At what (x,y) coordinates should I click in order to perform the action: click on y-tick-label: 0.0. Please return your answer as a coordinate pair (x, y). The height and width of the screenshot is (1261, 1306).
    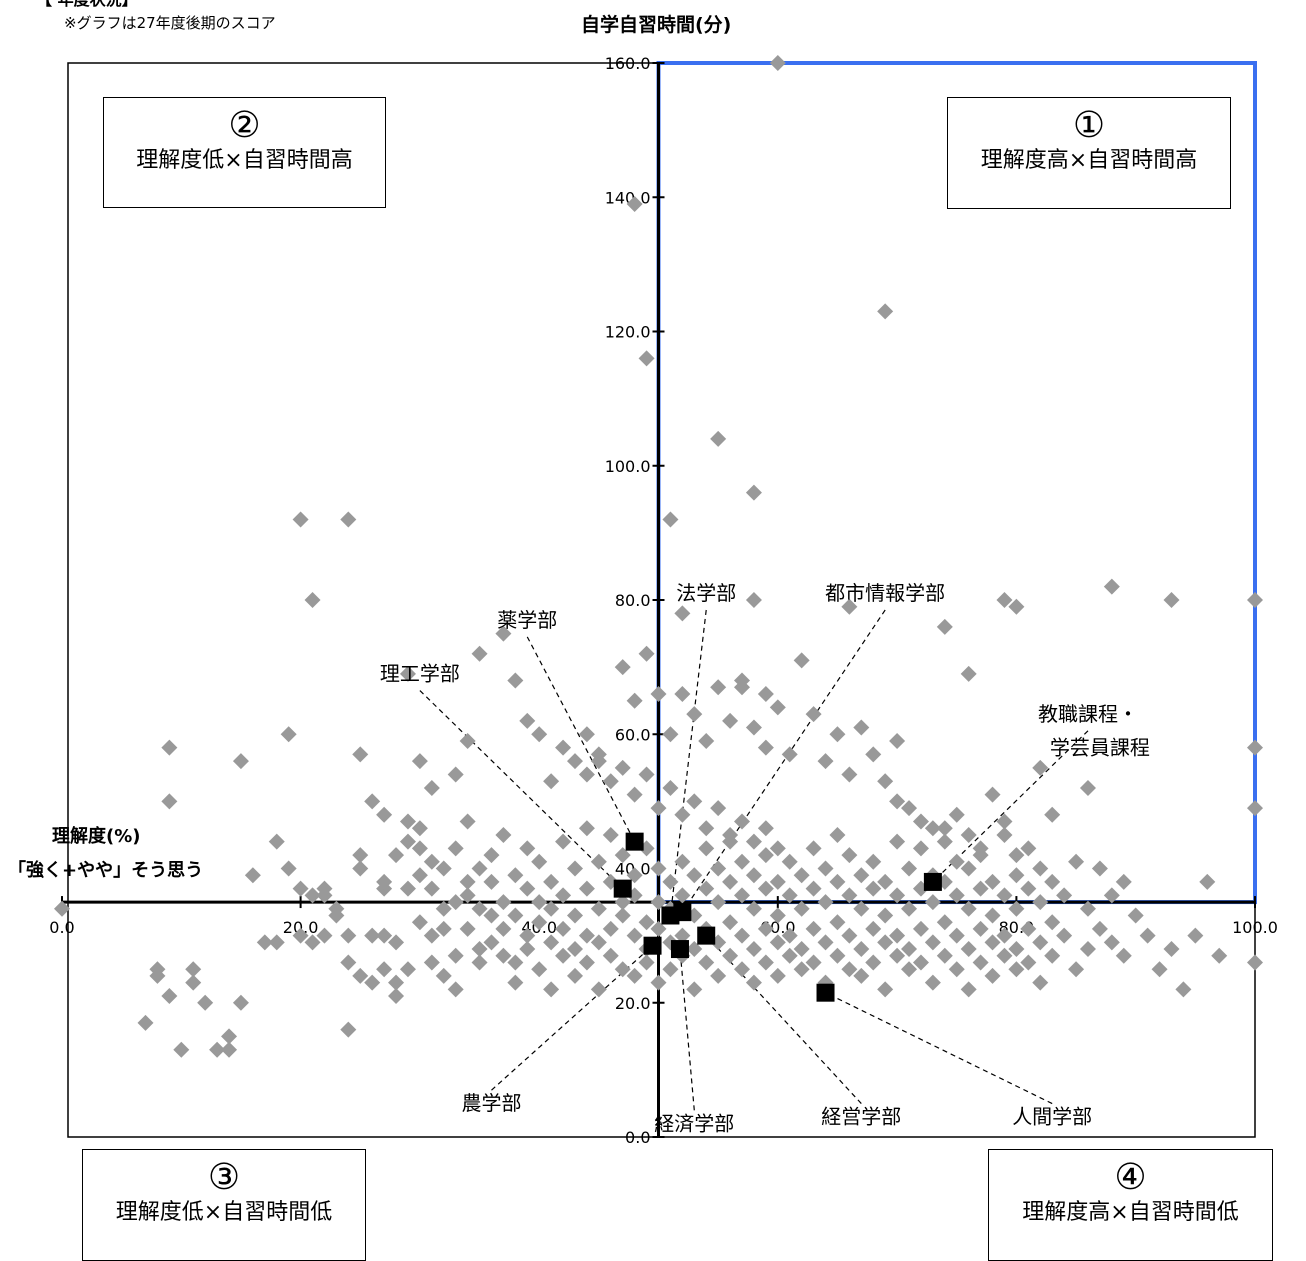
    Looking at the image, I should click on (637, 1137).